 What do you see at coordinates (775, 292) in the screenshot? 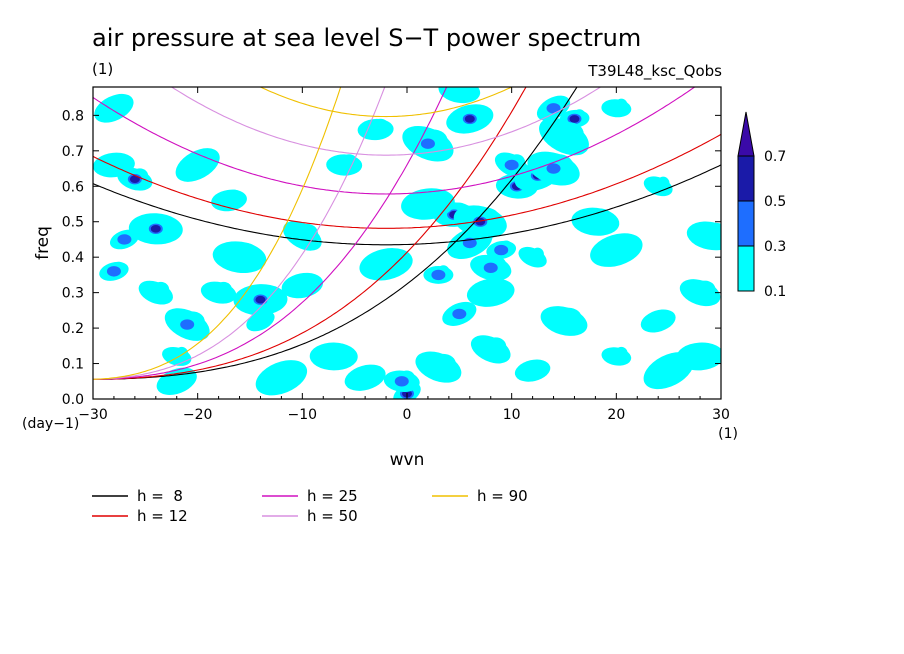
I see `colorbar-label: 0.1` at bounding box center [775, 292].